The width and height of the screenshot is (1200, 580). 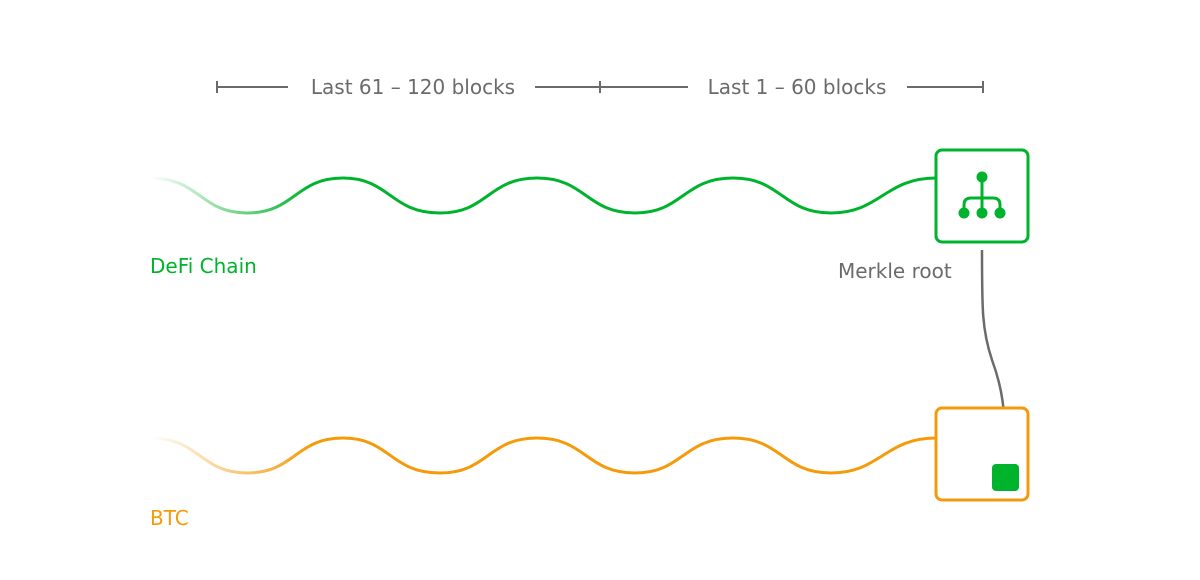 What do you see at coordinates (246, 455) in the screenshot?
I see `btc-chain-wave-fade` at bounding box center [246, 455].